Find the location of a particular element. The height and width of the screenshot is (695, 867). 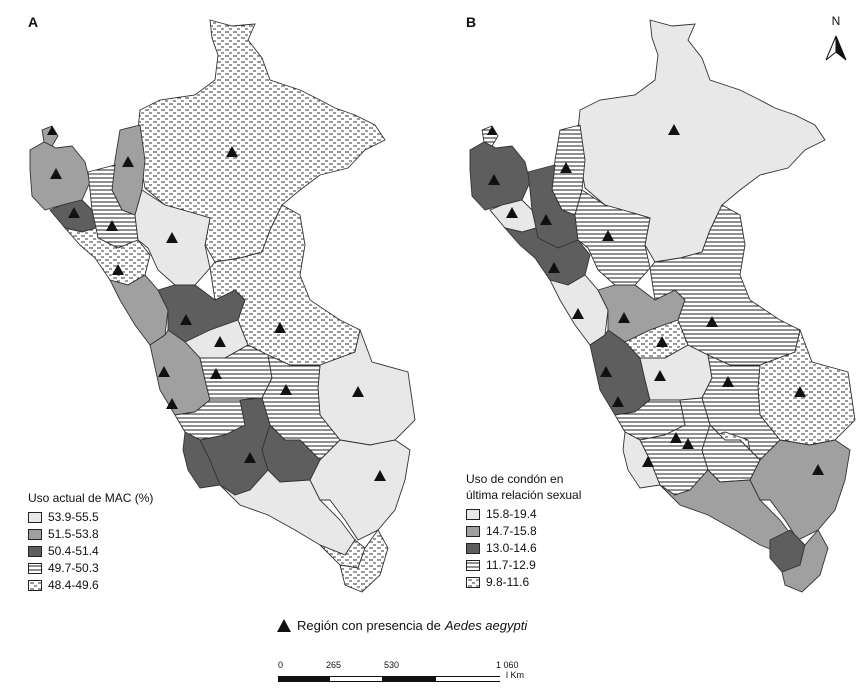

legend-a-label-2: 50.4-51.4 is located at coordinates (73, 551).